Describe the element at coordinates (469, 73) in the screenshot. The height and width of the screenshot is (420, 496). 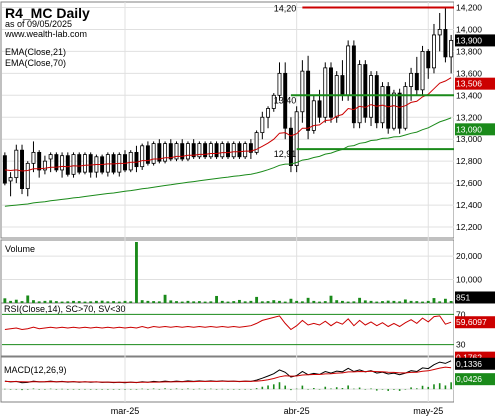
I see `y-tick-label: 13,600` at that location.